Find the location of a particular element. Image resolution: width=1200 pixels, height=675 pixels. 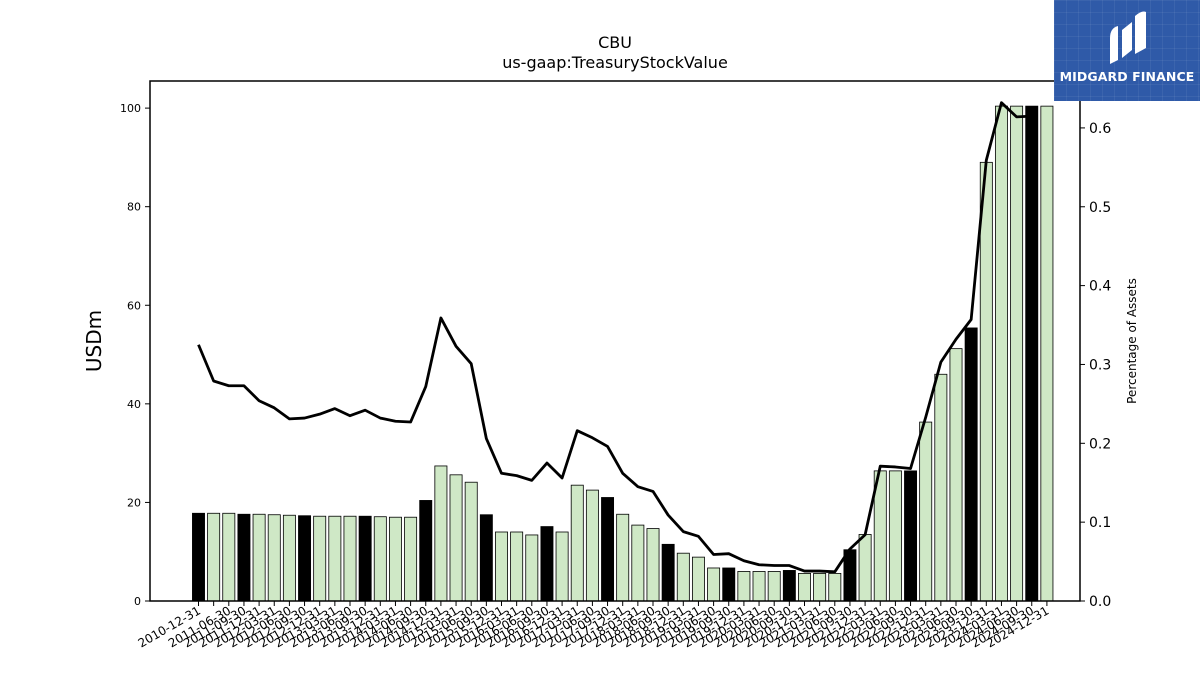

y2-tick-label: 0.0 is located at coordinates (1100, 602).